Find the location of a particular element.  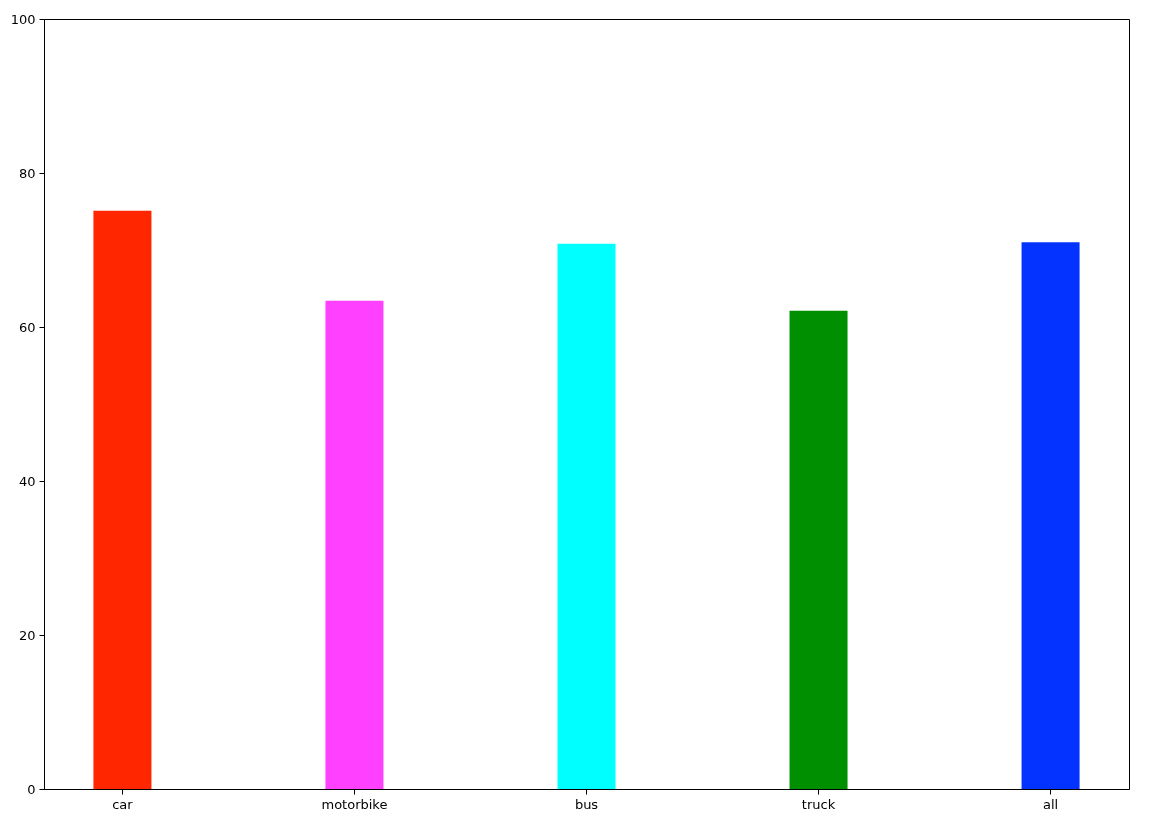

y-tick-label: 40 is located at coordinates (27, 481).